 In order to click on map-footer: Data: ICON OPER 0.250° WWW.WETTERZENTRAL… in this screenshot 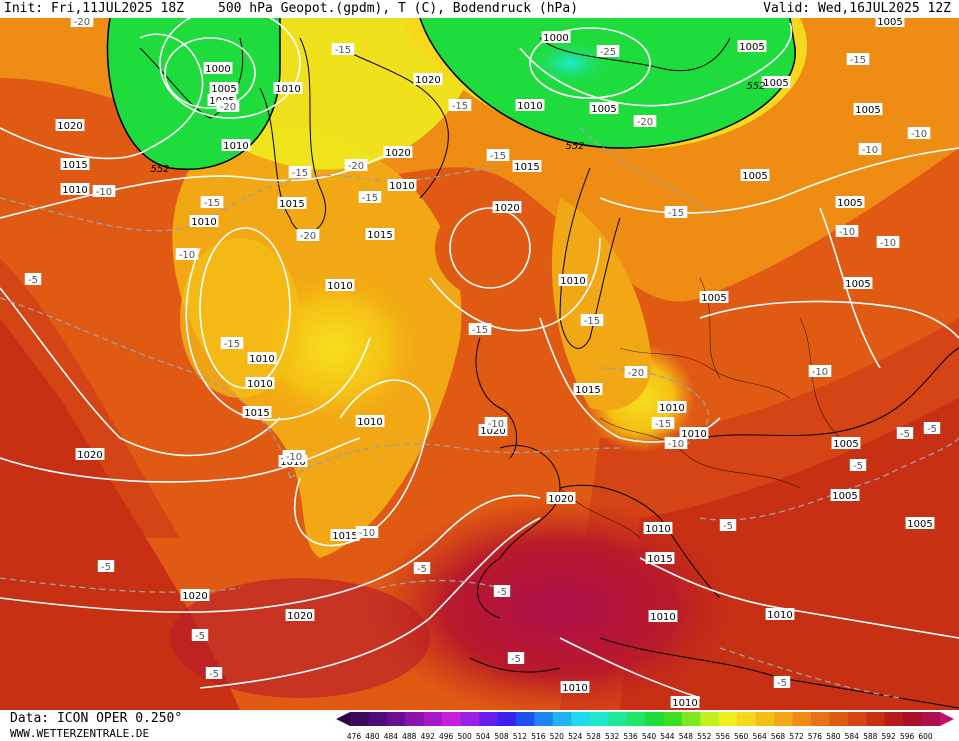, I will do `click(479, 725)`.